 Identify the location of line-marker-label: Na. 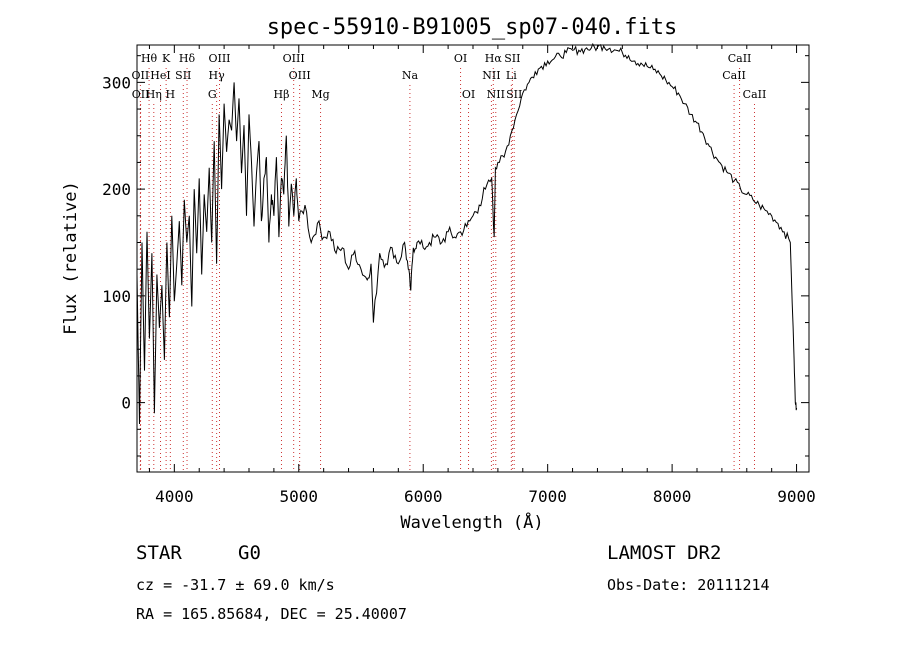
(410, 75).